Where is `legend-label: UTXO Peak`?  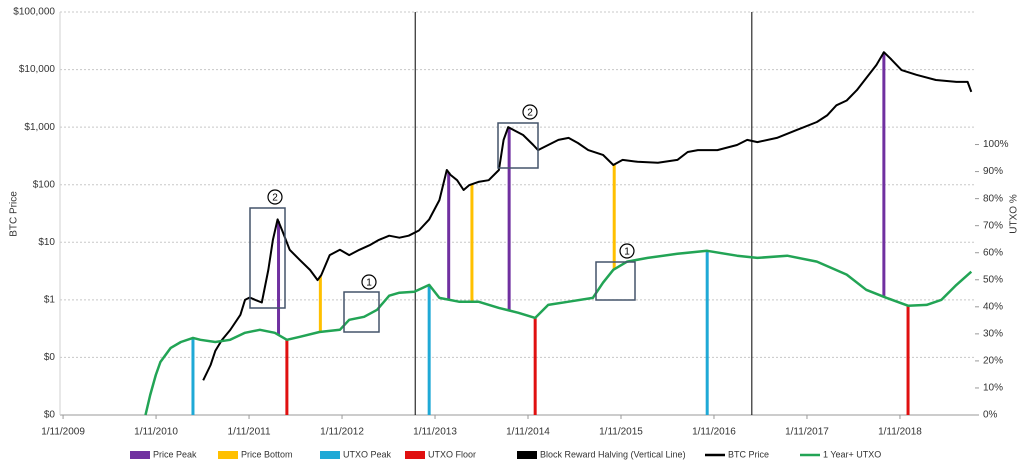
legend-label: UTXO Peak is located at coordinates (367, 454).